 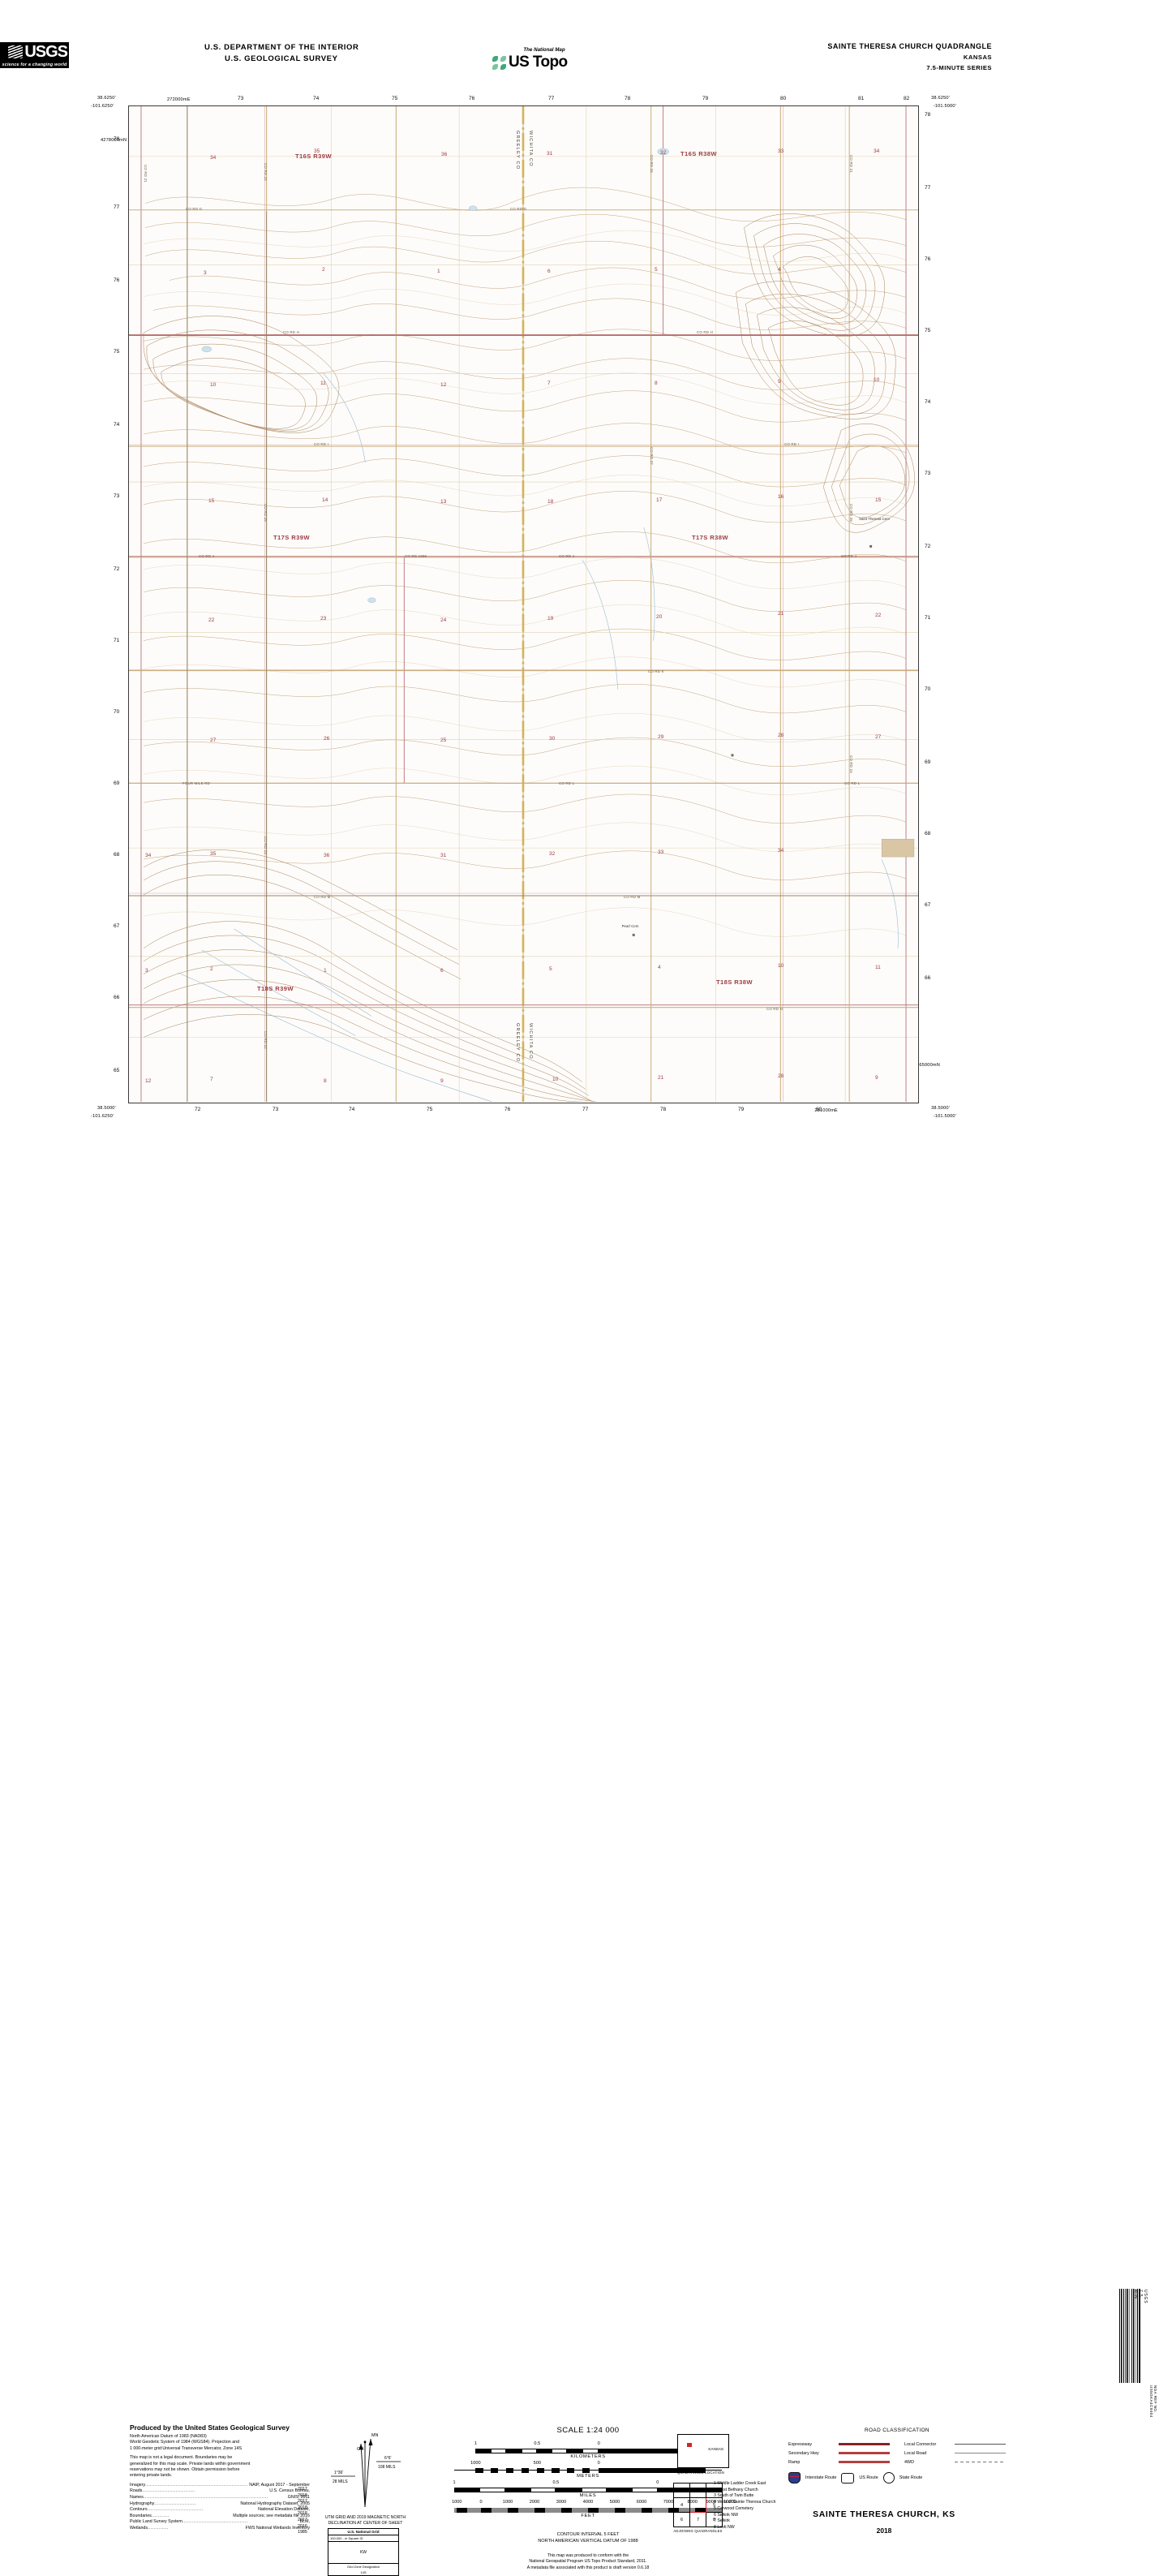 What do you see at coordinates (928, 188) in the screenshot?
I see `utm-right-label: 77` at bounding box center [928, 188].